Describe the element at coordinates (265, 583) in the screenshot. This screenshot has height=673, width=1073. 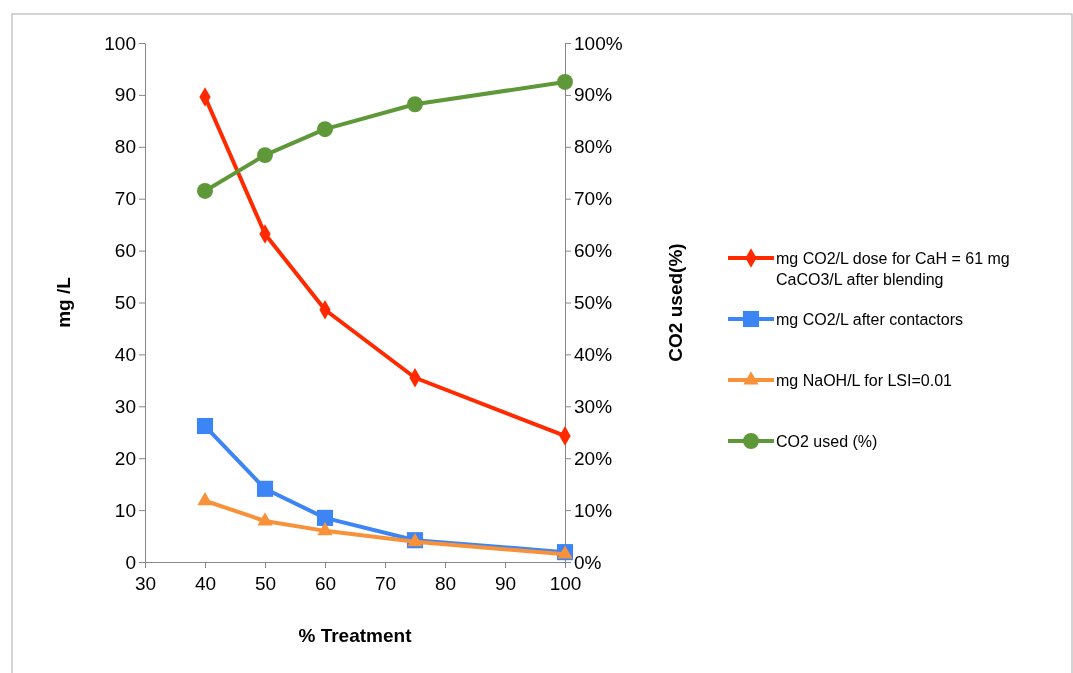
I see `x-tick-label: 50` at that location.